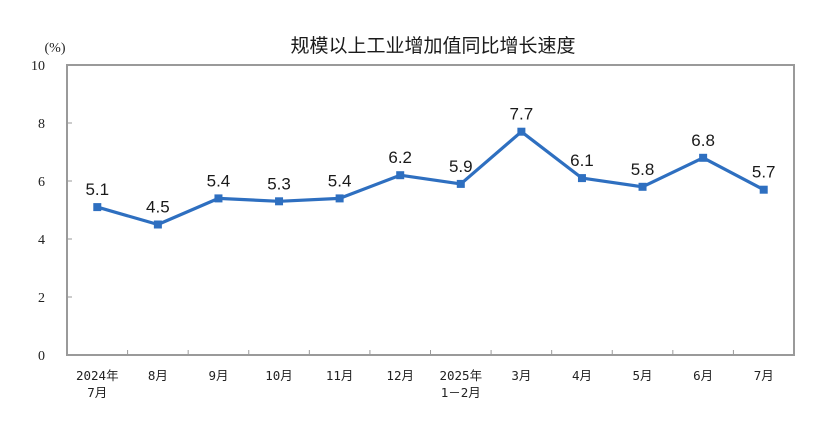 This screenshot has height=432, width=831. Describe the element at coordinates (432, 46) in the screenshot. I see `chart-title: 规模以上工业增加值同比增长速度` at that location.